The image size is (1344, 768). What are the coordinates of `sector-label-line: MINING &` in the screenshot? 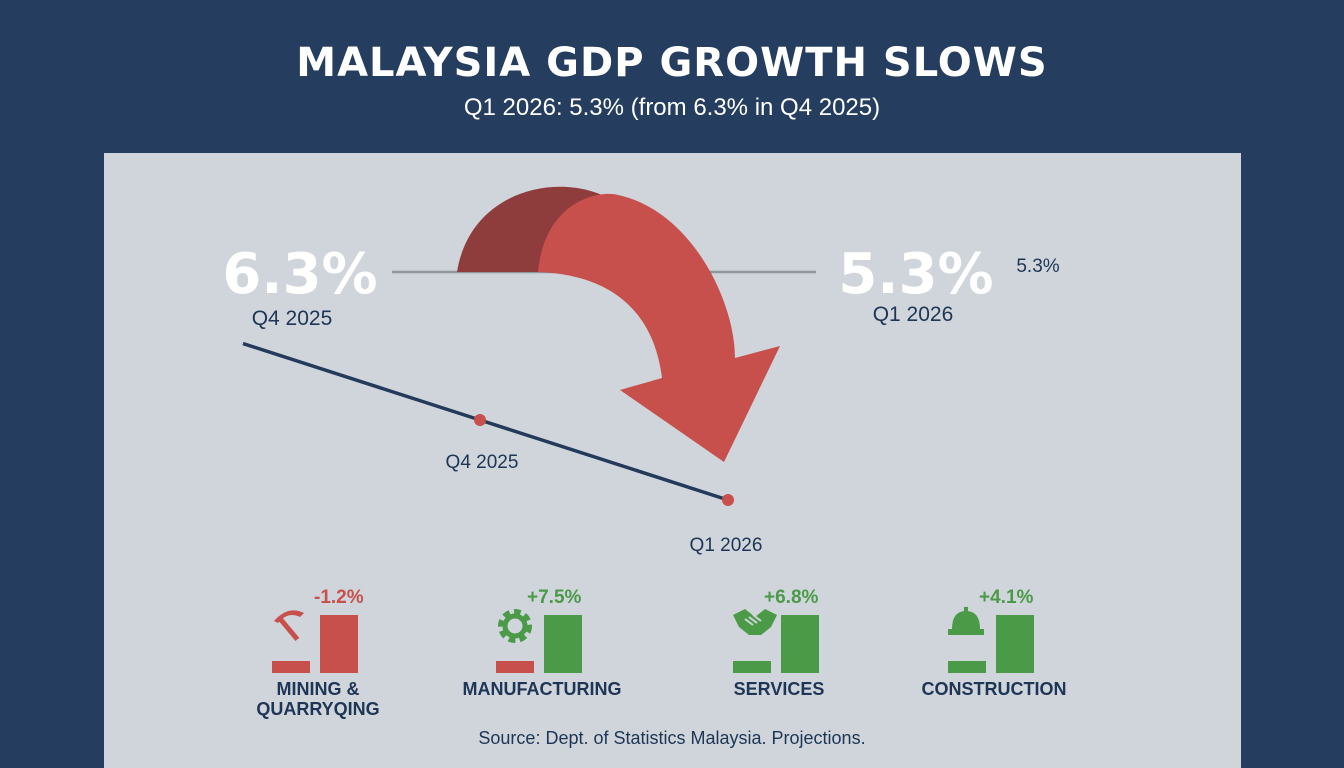 It's located at (318, 689).